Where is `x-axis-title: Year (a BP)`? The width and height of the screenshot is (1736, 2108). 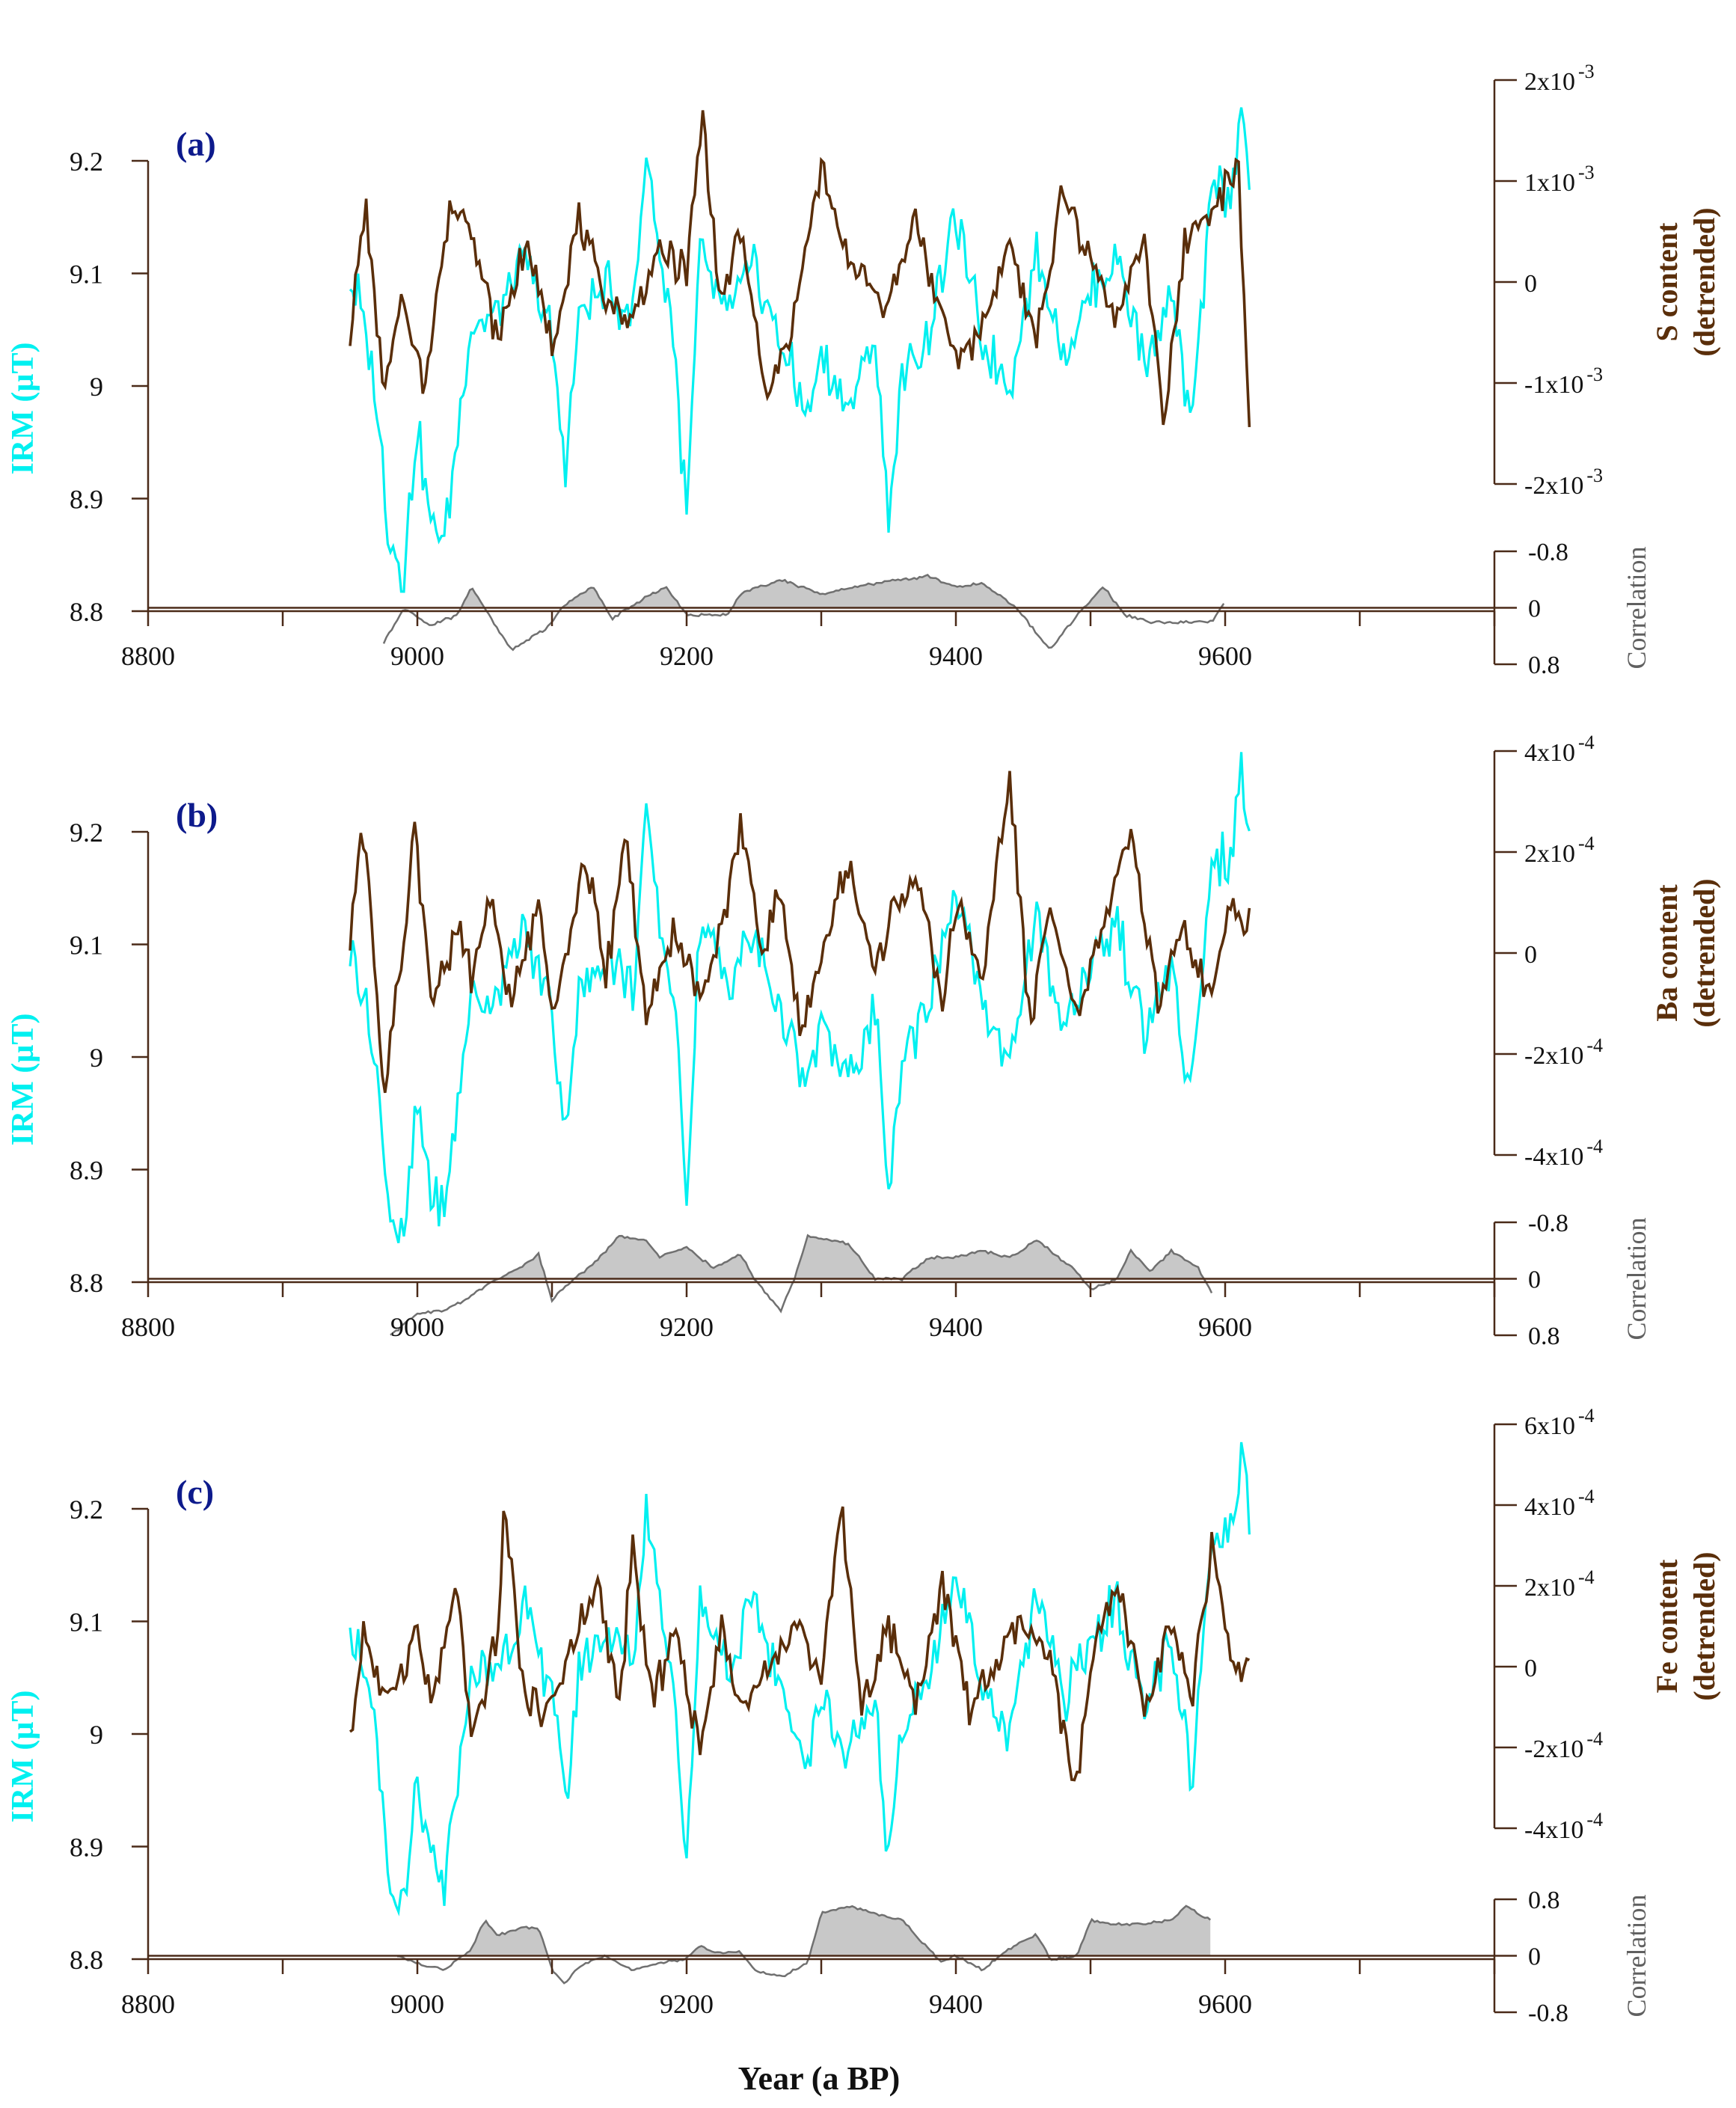 x-axis-title: Year (a BP) is located at coordinates (819, 2078).